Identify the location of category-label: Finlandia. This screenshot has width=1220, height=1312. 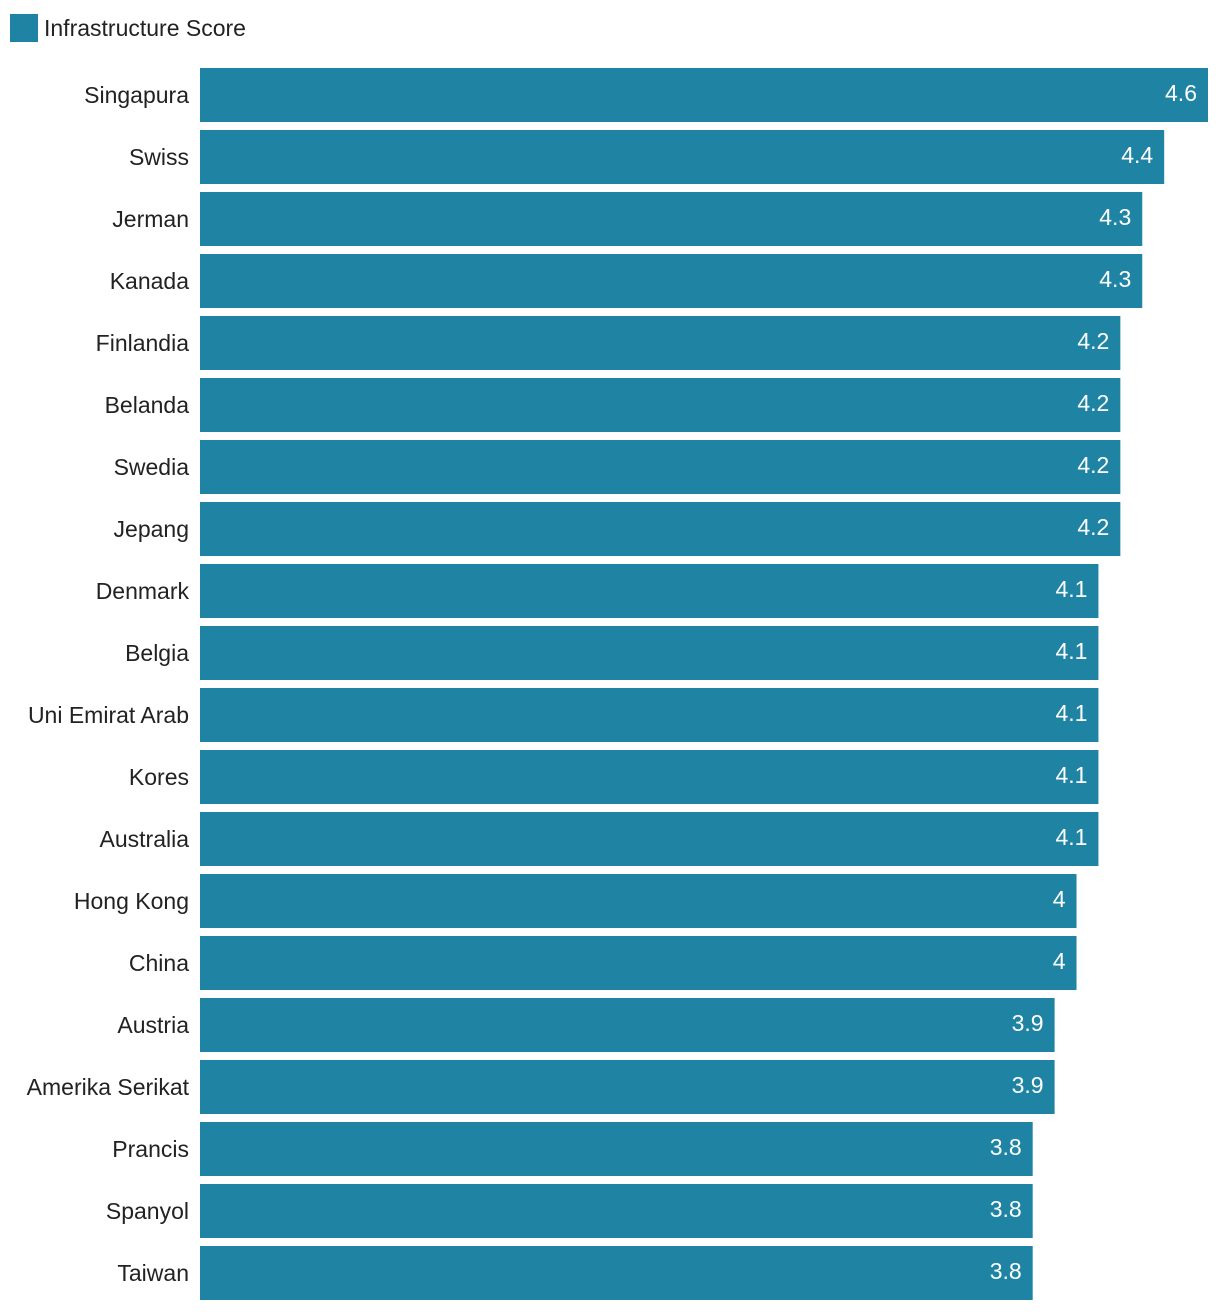
(143, 343).